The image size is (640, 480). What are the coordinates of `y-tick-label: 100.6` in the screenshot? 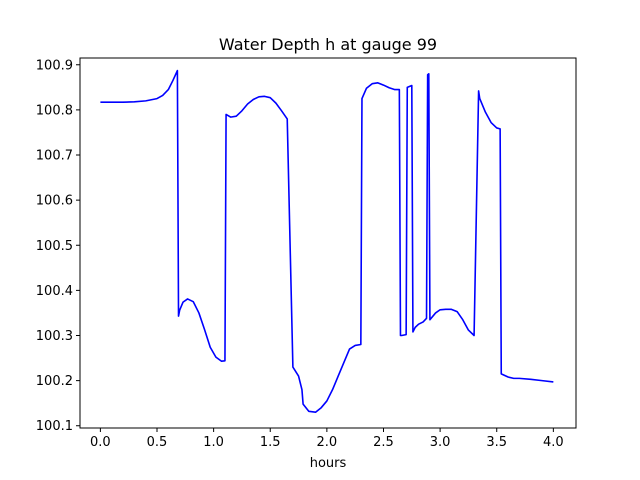 It's located at (54, 201).